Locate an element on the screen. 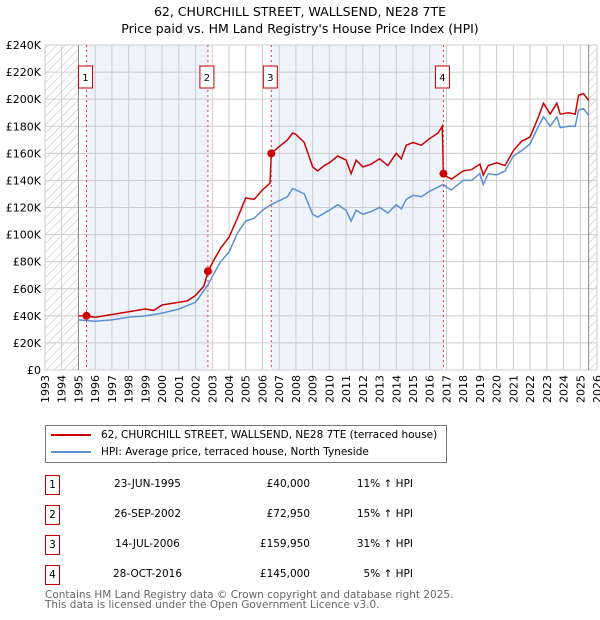  sale-hpi-diff: 15% ↑ HPI is located at coordinates (384, 514).